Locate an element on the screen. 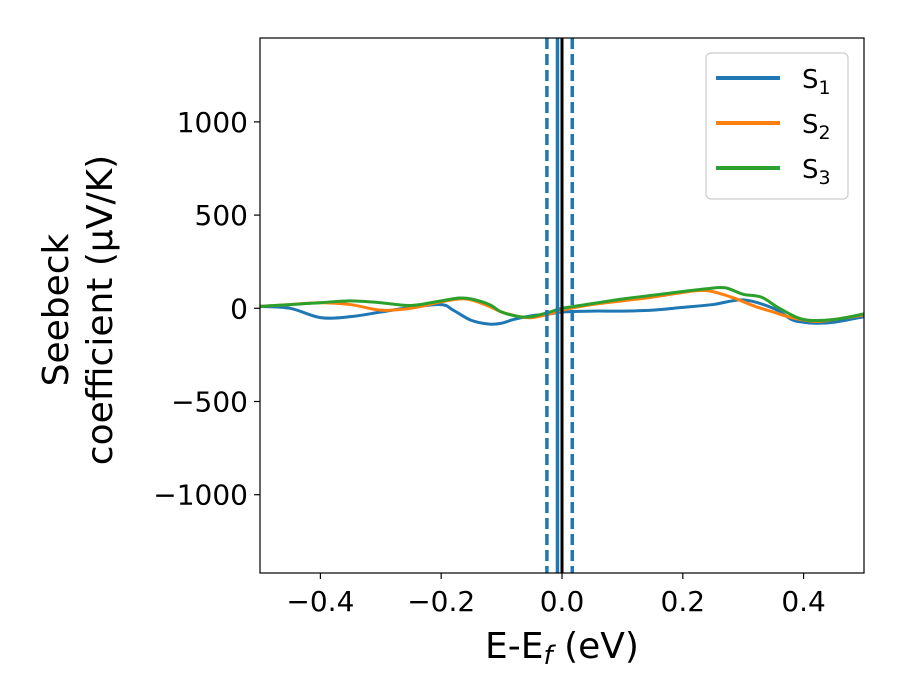 This screenshot has height=700, width=900. x-tick-label: 0.2 is located at coordinates (683, 601).